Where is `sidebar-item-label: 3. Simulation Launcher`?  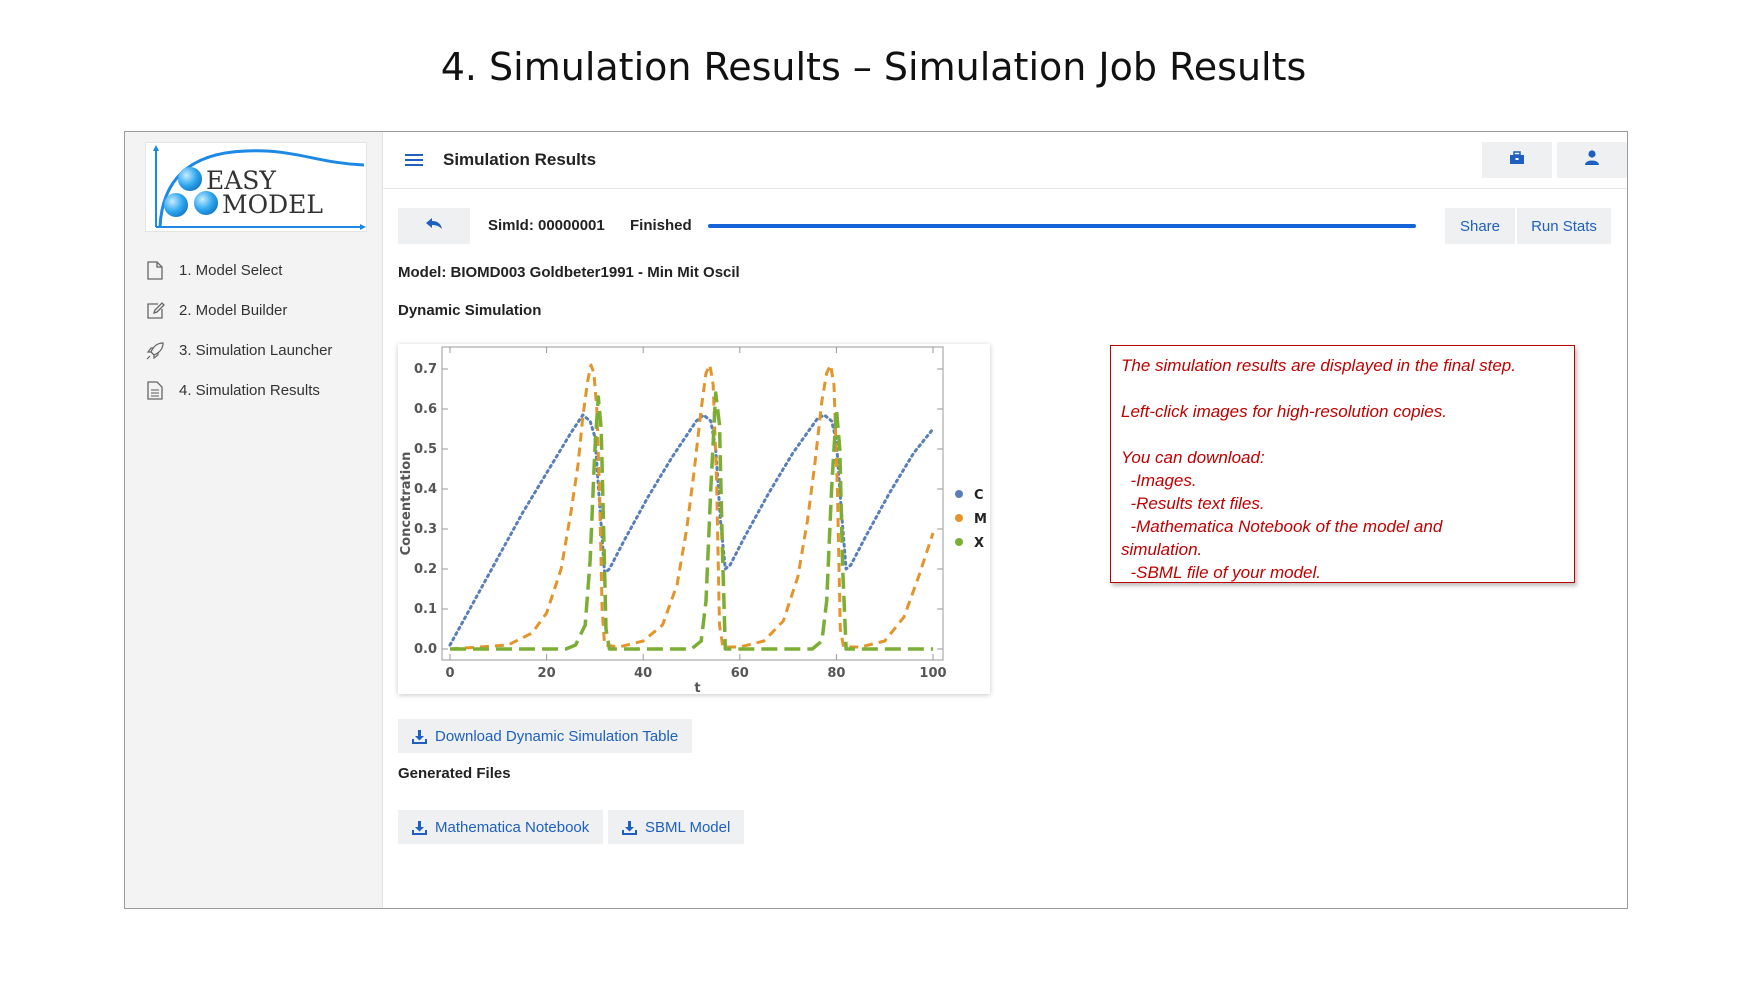 sidebar-item-label: 3. Simulation Launcher is located at coordinates (256, 350).